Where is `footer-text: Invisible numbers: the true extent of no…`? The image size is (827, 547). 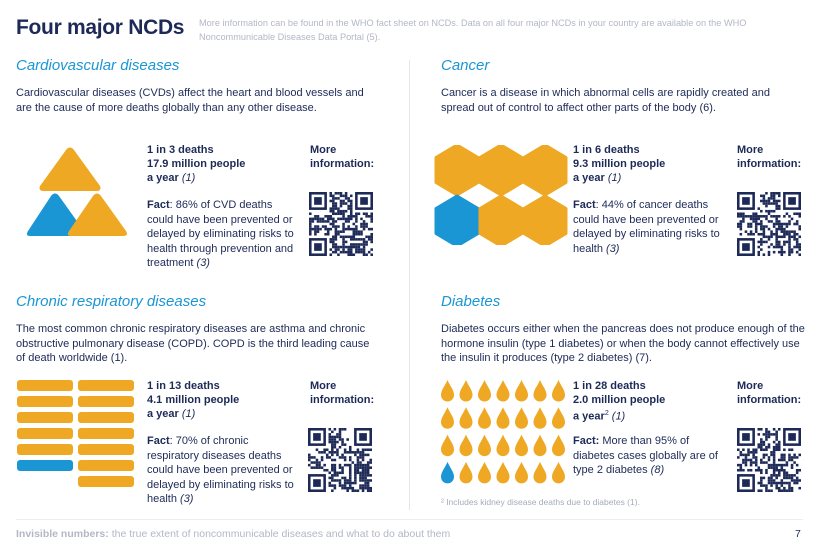
footer-text: Invisible numbers: the true extent of no… is located at coordinates (233, 534).